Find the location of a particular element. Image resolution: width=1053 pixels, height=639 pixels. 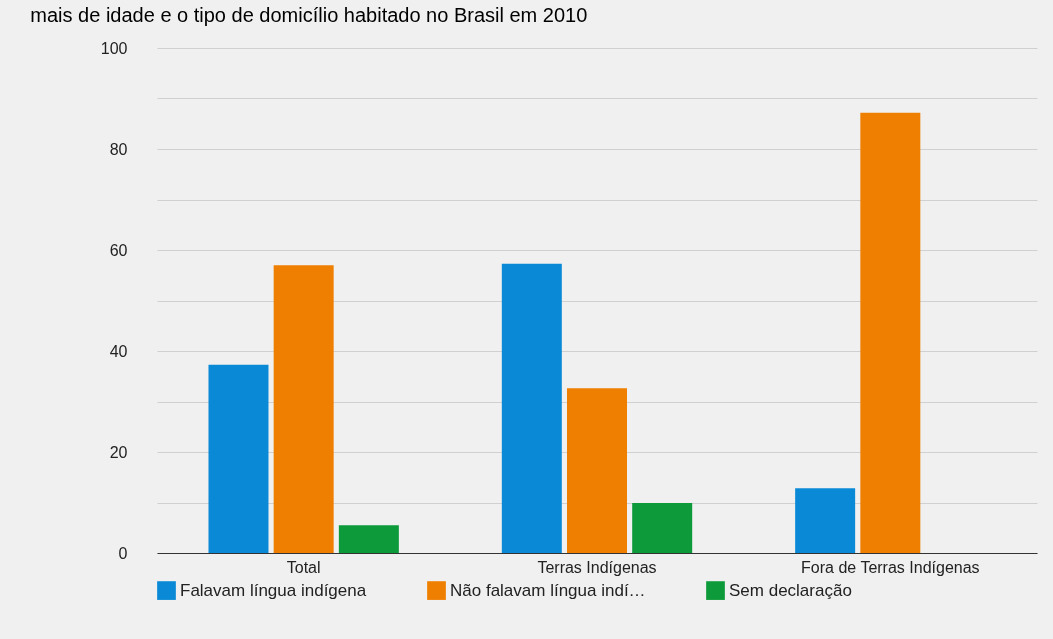

y-tick-label: 20 is located at coordinates (118, 452).